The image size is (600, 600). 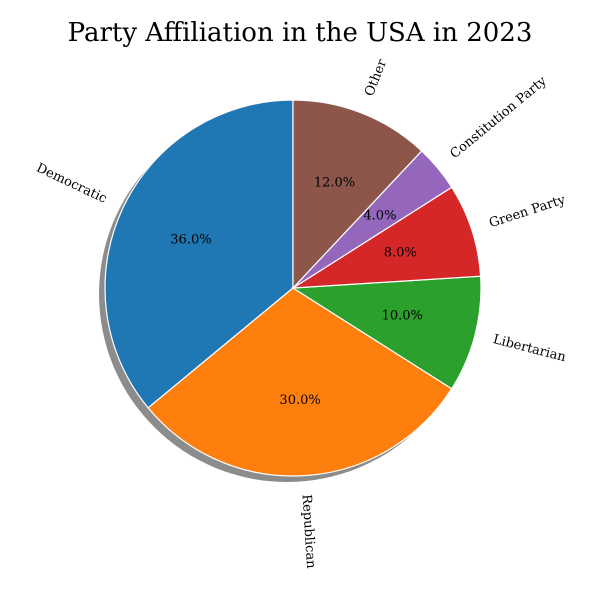 What do you see at coordinates (376, 78) in the screenshot?
I see `category-label-other: Other` at bounding box center [376, 78].